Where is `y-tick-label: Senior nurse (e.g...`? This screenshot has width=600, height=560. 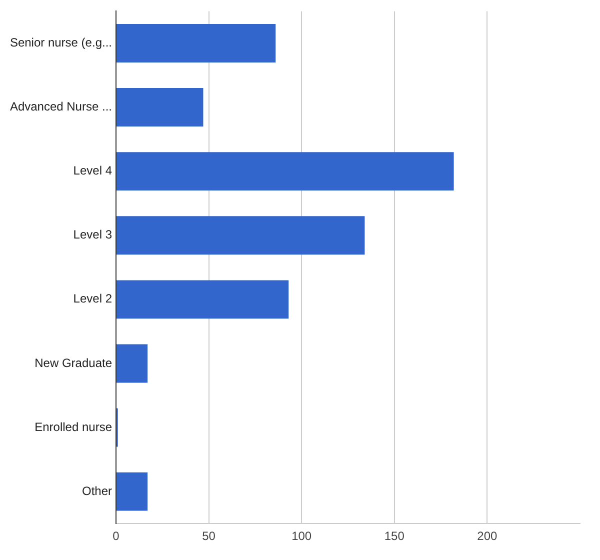
y-tick-label: Senior nurse (e.g... is located at coordinates (61, 43).